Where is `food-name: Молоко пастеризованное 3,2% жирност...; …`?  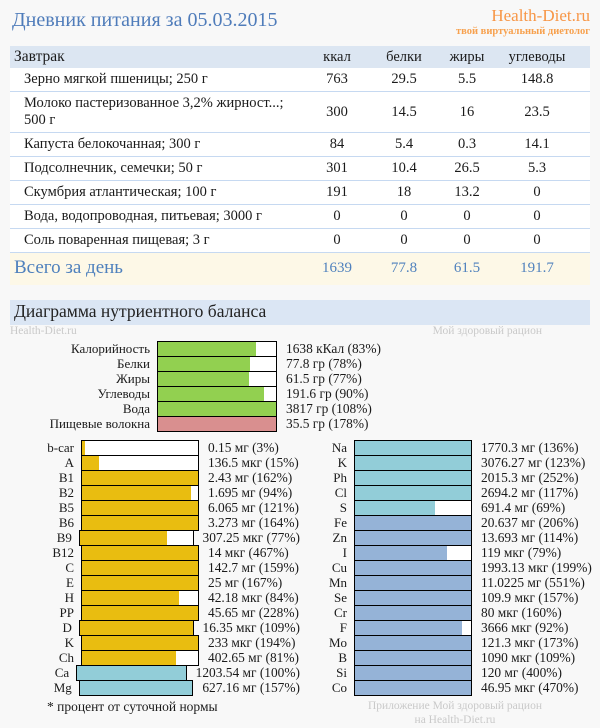 food-name: Молоко пастеризованное 3,2% жирност...; … is located at coordinates (156, 112).